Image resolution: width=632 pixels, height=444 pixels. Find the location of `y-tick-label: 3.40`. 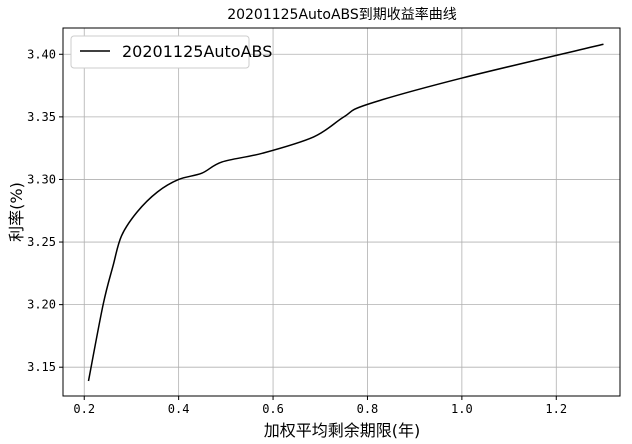

y-tick-label: 3.40 is located at coordinates (41, 54).